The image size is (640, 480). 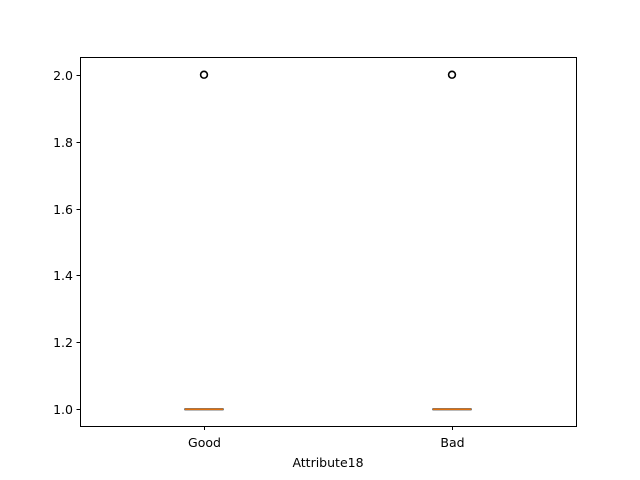 What do you see at coordinates (63, 75) in the screenshot?
I see `y-tick-label: 2.0` at bounding box center [63, 75].